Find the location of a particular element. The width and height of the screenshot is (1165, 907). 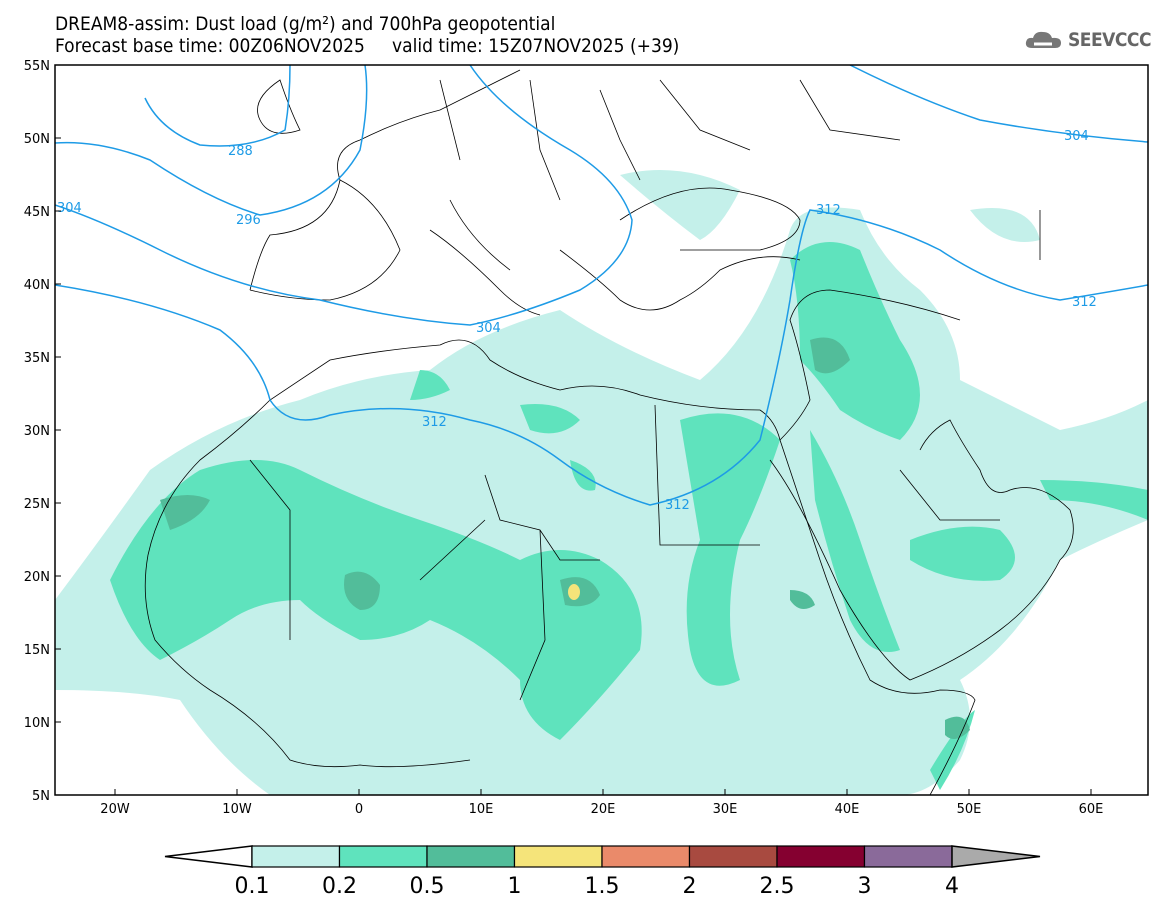

lat-tick-label: 5N is located at coordinates (41, 796).